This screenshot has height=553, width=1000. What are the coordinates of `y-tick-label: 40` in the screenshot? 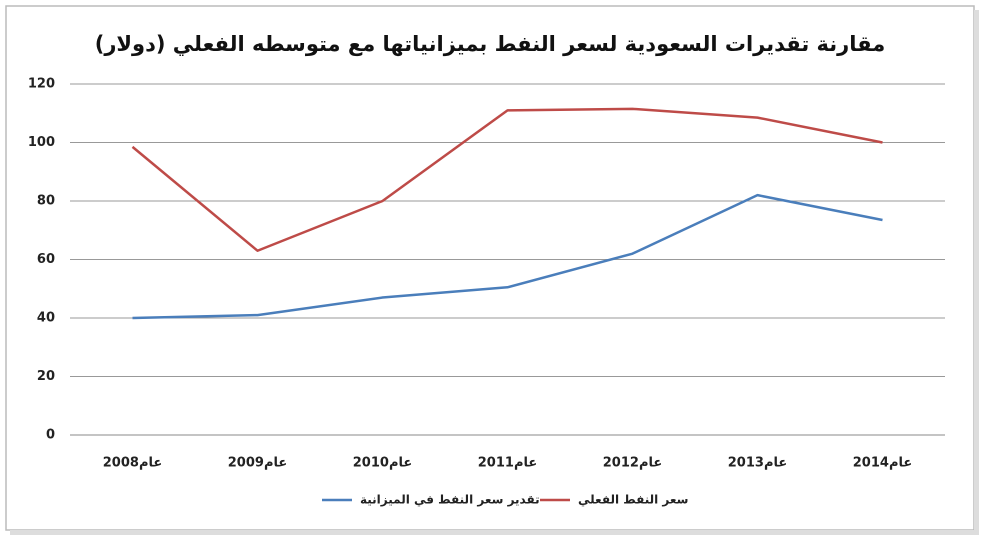 It's located at (46, 318).